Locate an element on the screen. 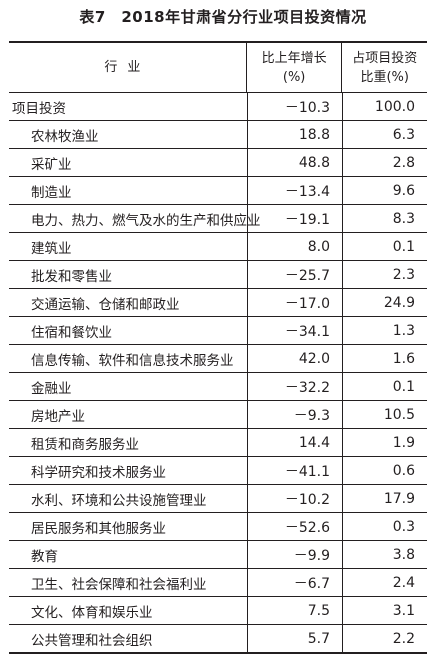 The height and width of the screenshot is (654, 446). industry-name: 信息传输、软件和信息技术服务业 is located at coordinates (132, 360).